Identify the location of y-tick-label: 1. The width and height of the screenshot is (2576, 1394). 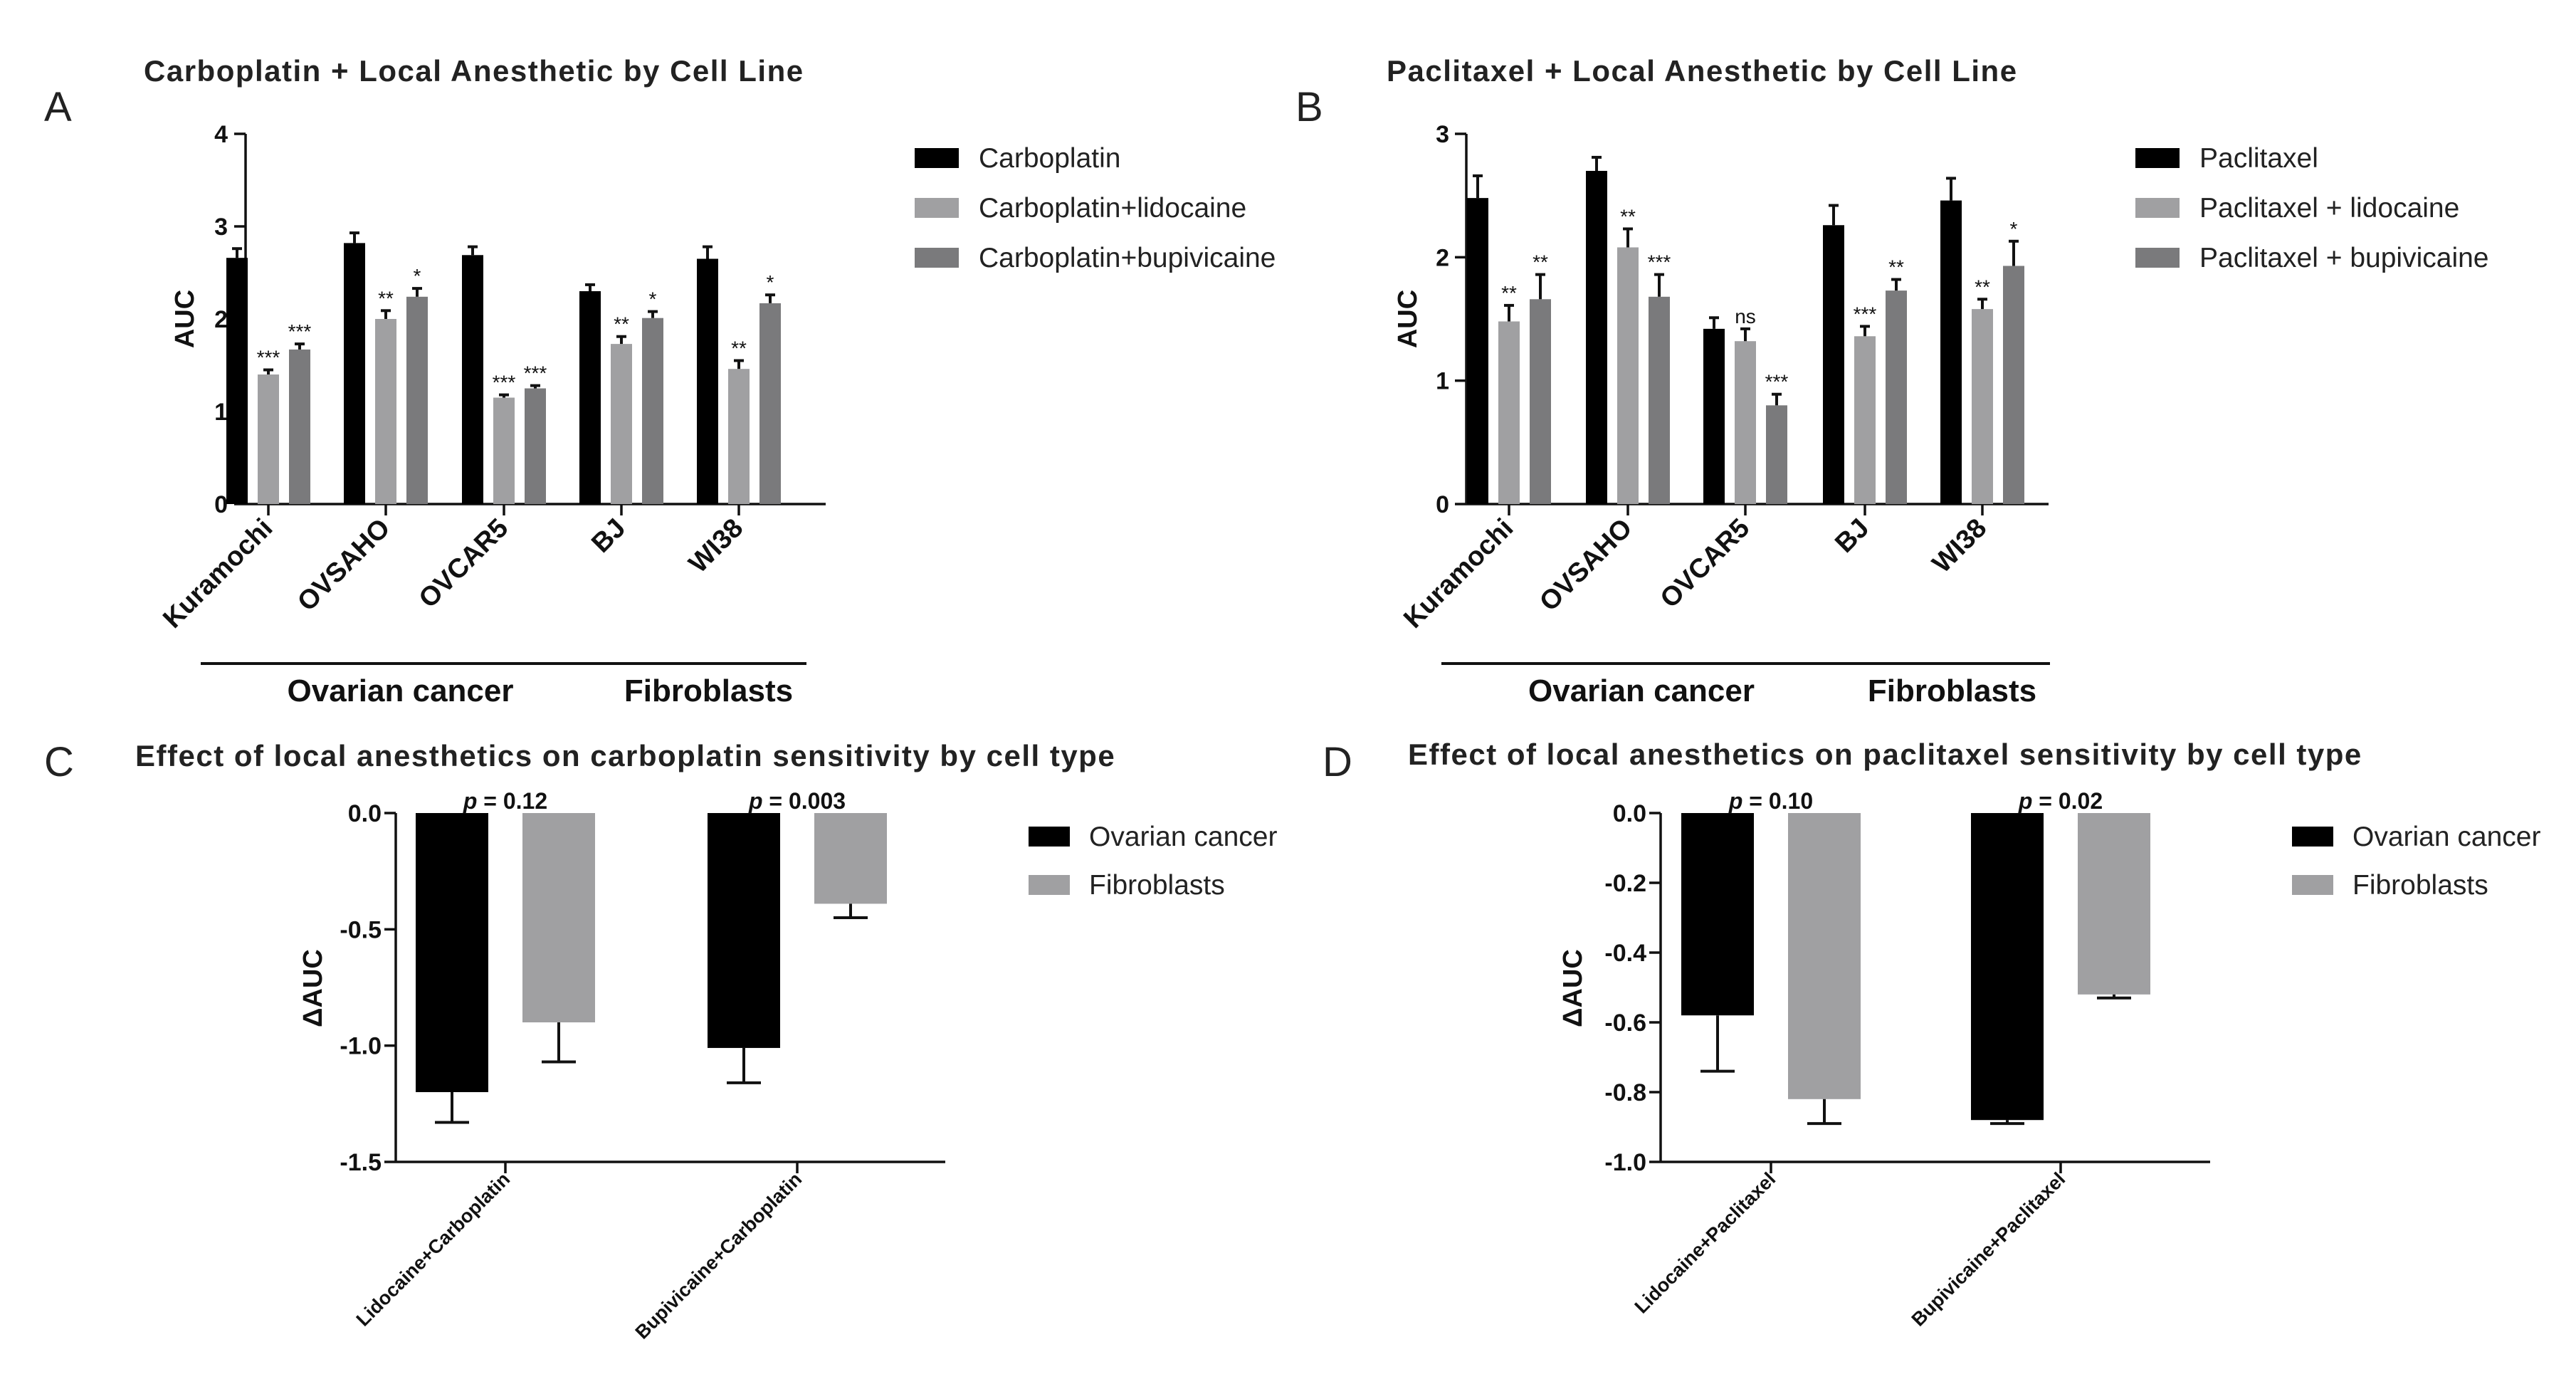
(1442, 381).